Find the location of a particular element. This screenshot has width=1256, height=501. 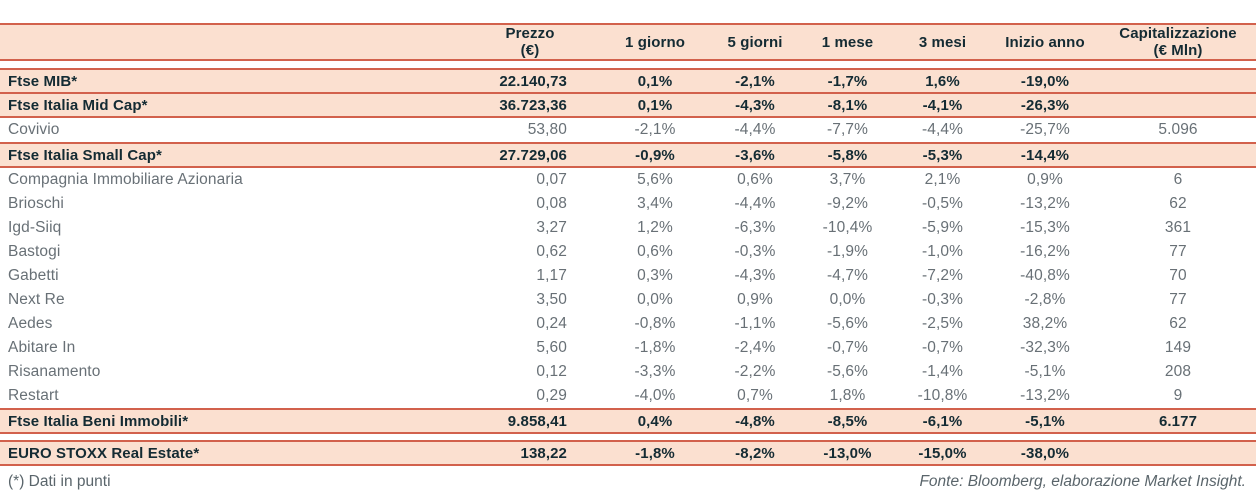

cell-d5: 0,9% is located at coordinates (755, 299).